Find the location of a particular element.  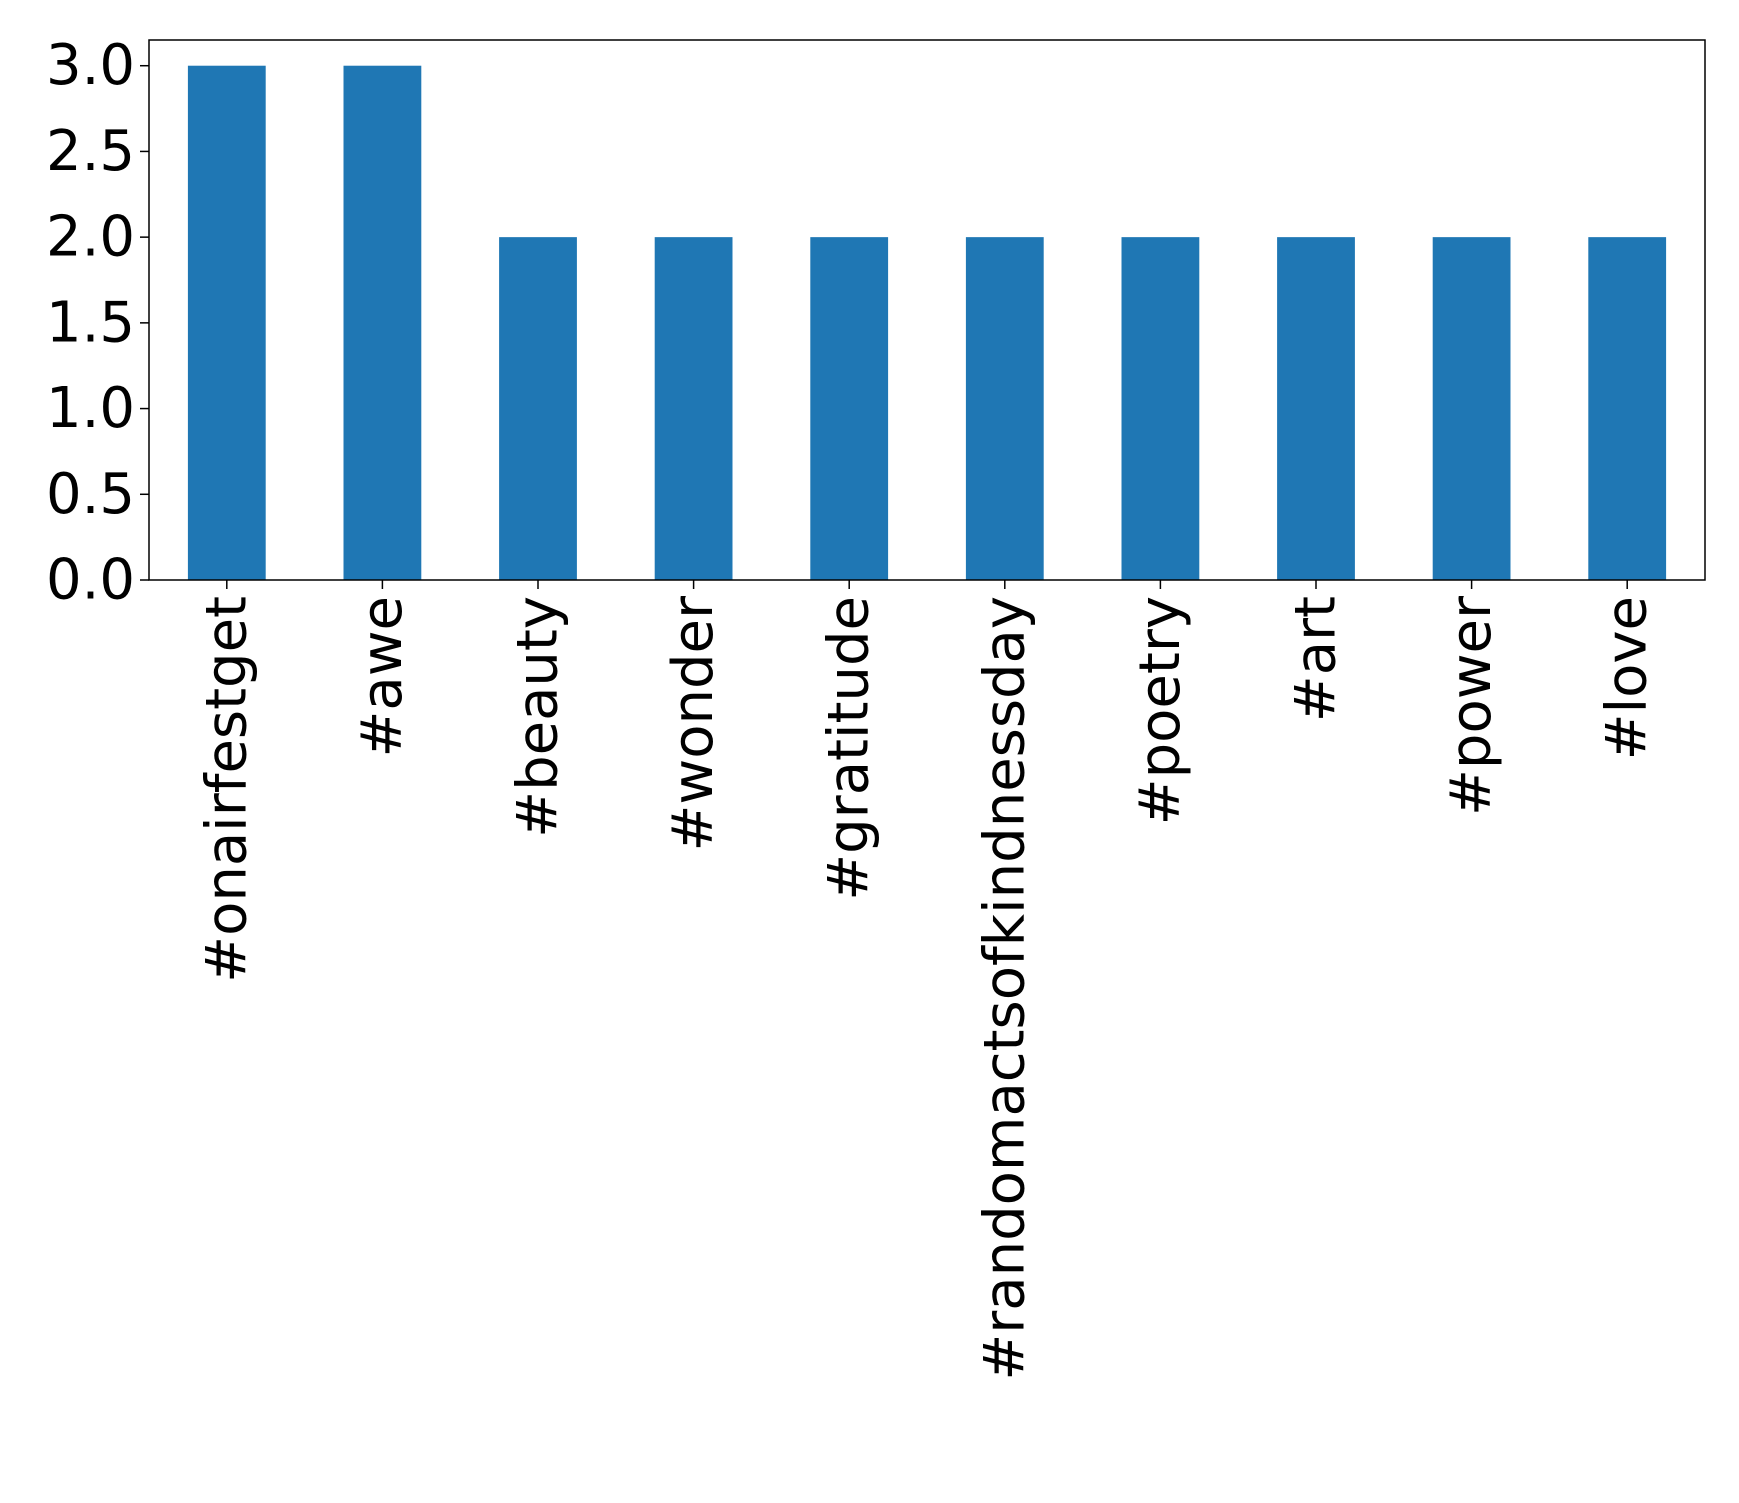

x-tick-label: #gratitude is located at coordinates (849, 748).